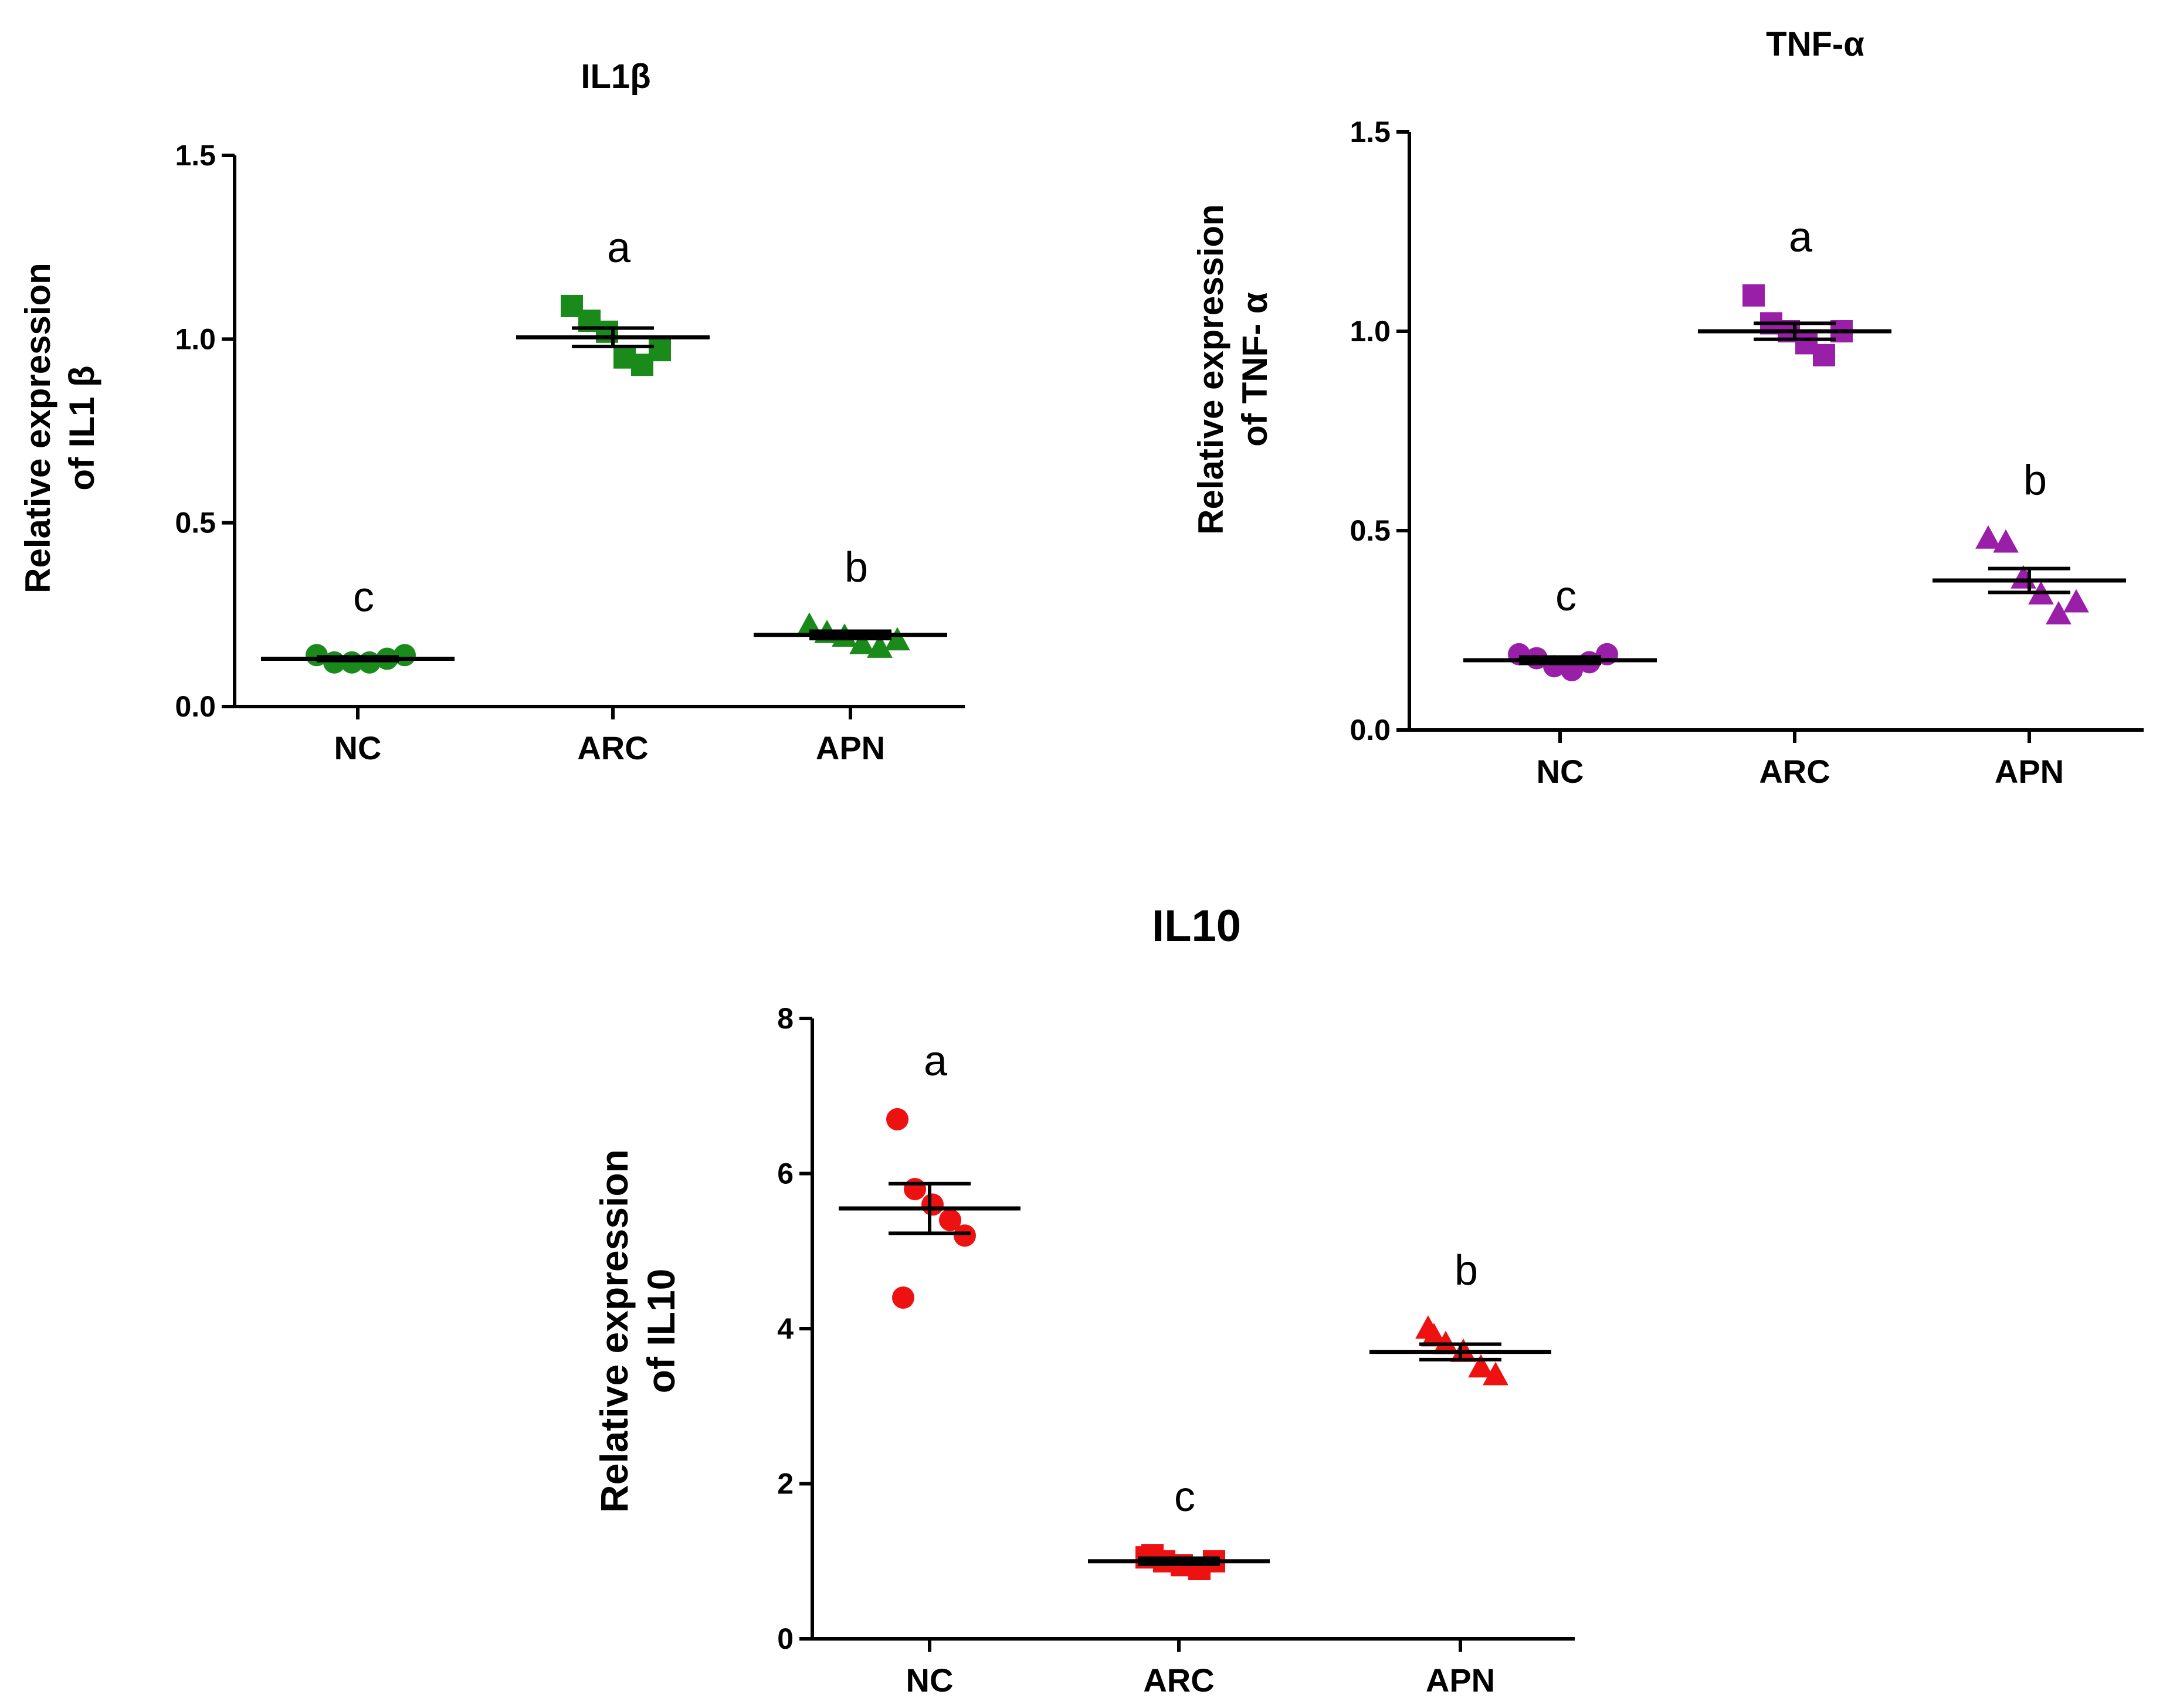  What do you see at coordinates (1254, 369) in the screenshot?
I see `y-axis-title-line2: of TNF- α` at bounding box center [1254, 369].